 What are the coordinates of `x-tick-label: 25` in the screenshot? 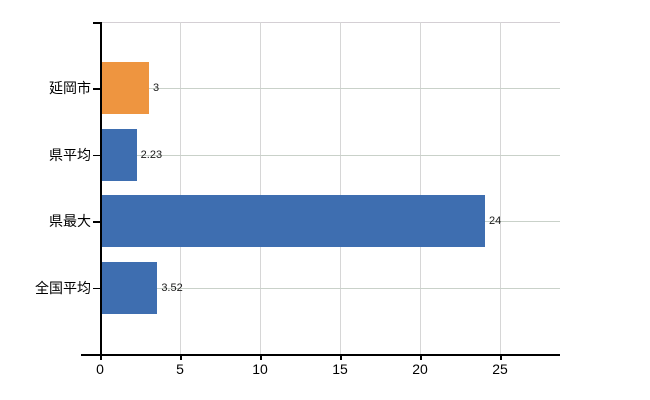 It's located at (500, 369).